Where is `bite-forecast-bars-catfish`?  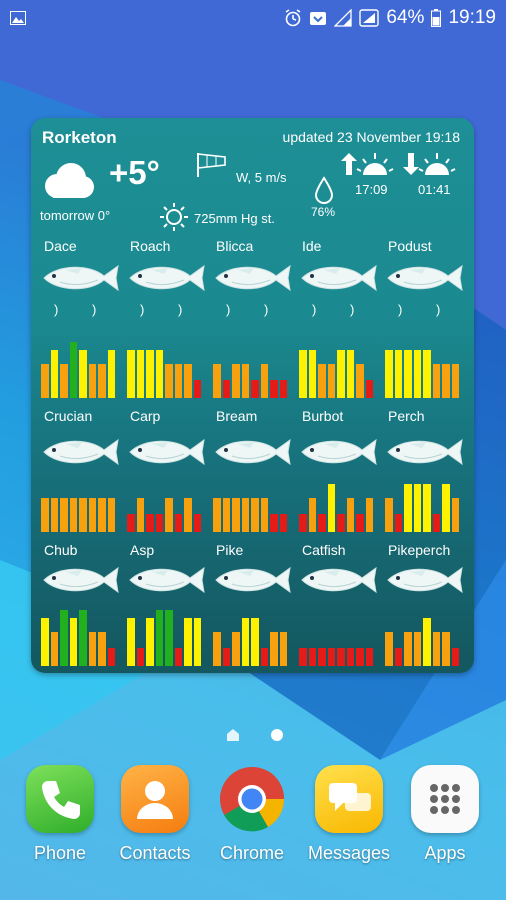 bite-forecast-bars-catfish is located at coordinates (336, 638).